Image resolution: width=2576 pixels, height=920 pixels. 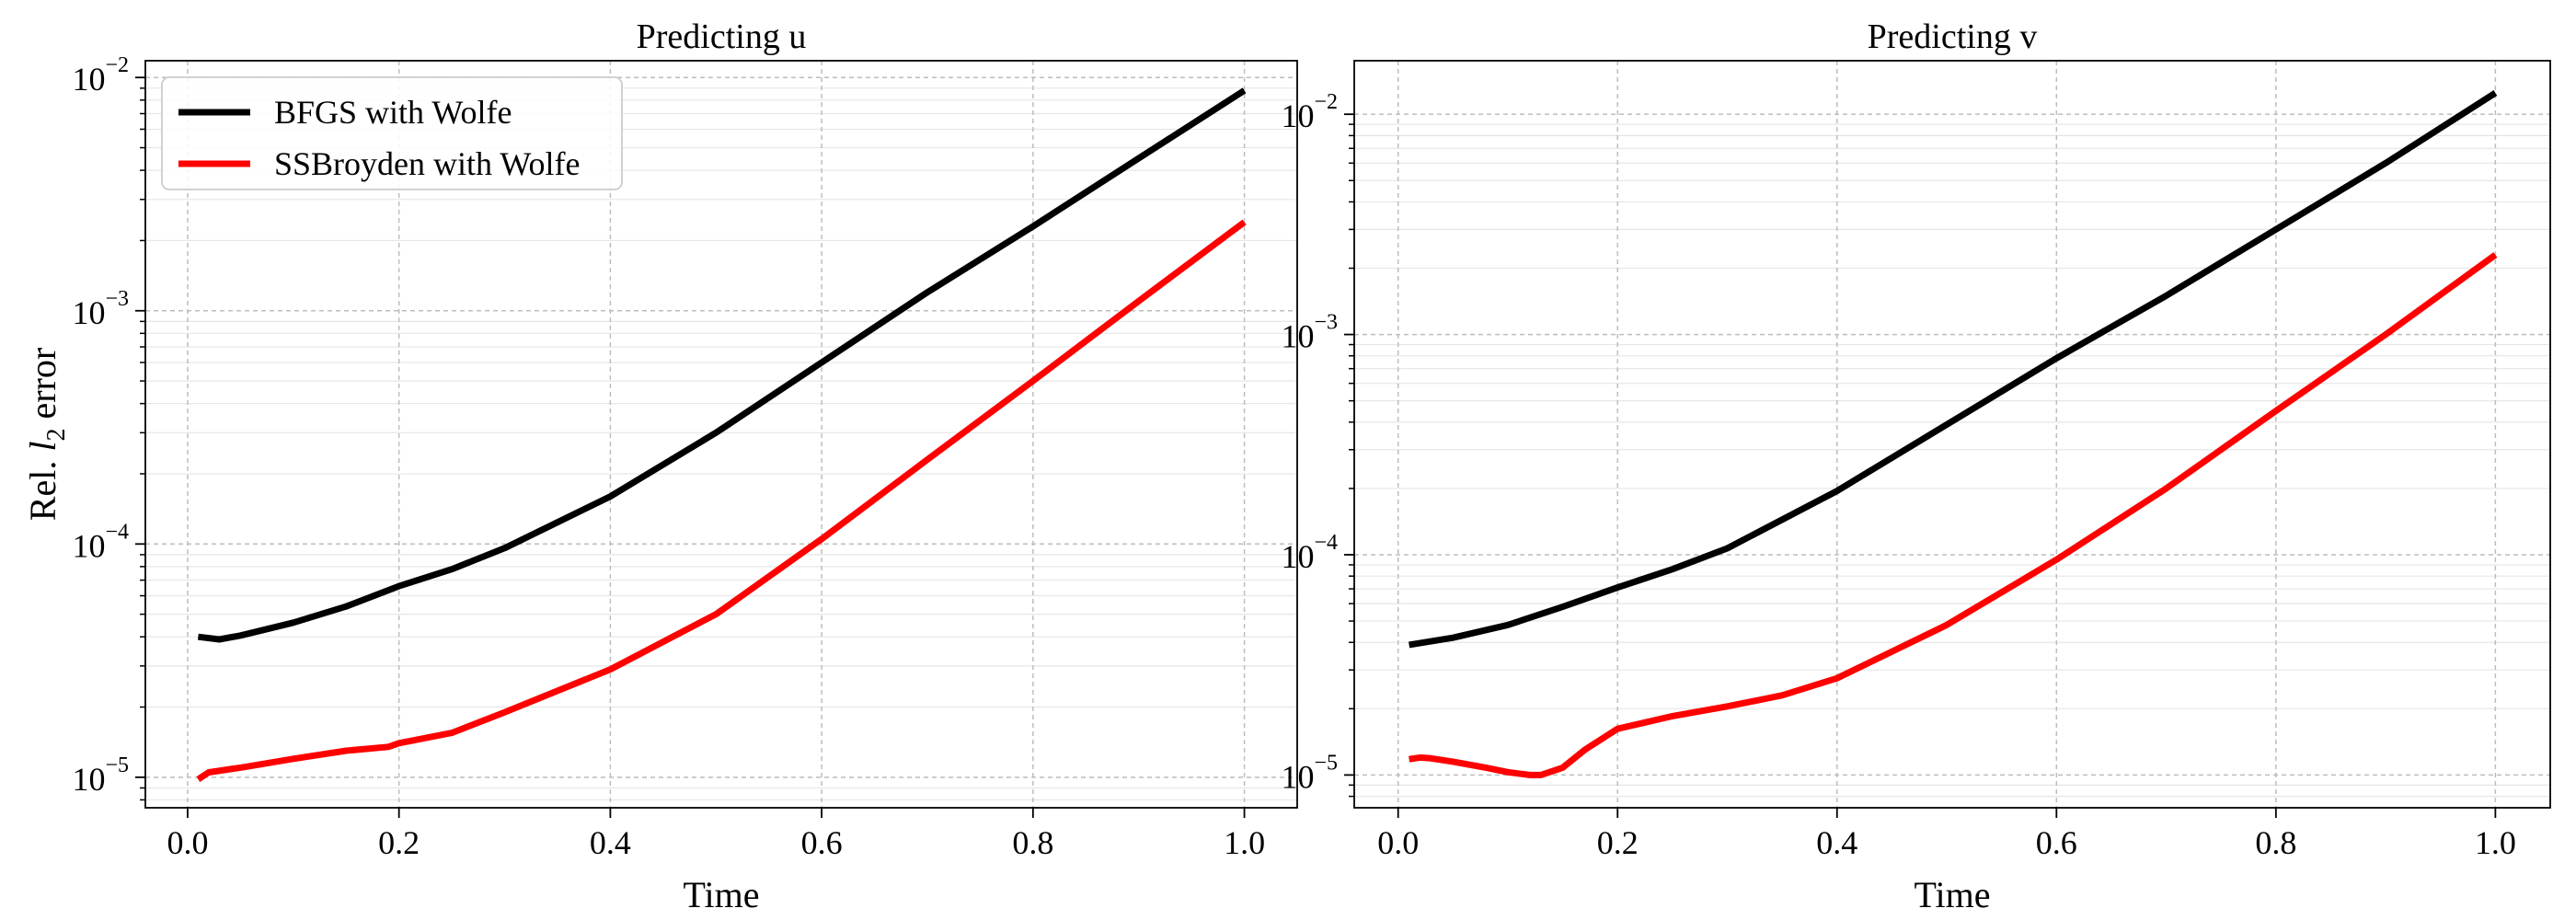 What do you see at coordinates (1953, 36) in the screenshot?
I see `chart-title: Predicting v` at bounding box center [1953, 36].